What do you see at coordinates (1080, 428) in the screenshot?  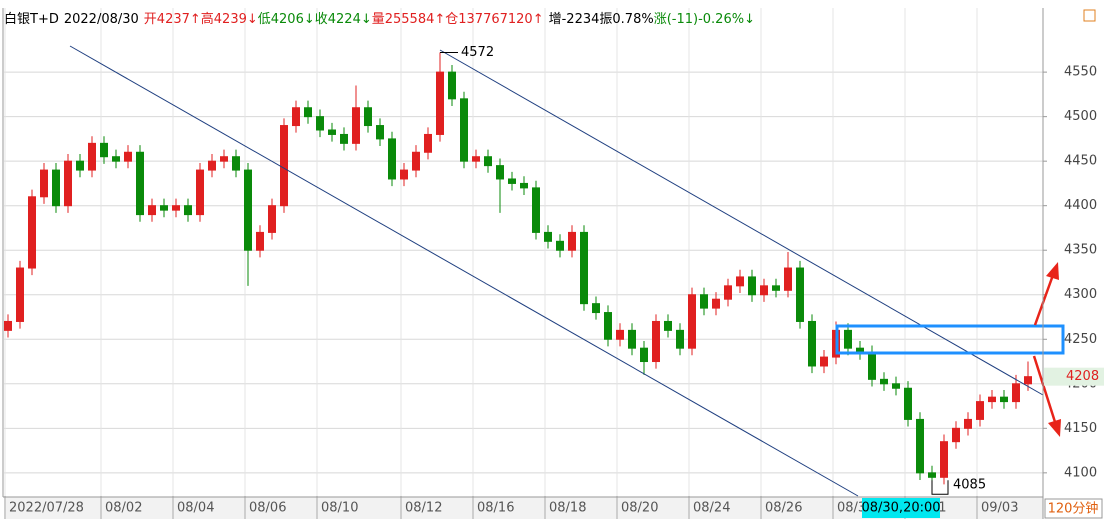 I see `y-tick-label: 4150` at bounding box center [1080, 428].